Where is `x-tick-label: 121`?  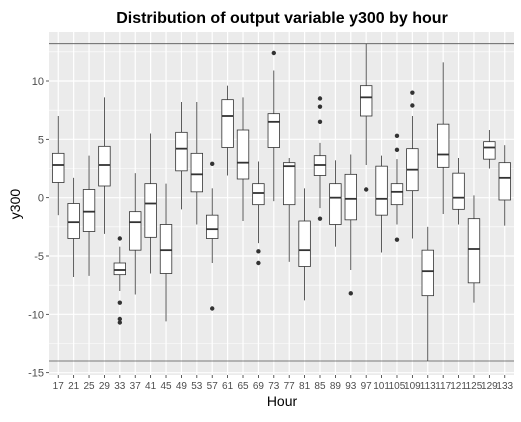 x-tick-label: 121 is located at coordinates (458, 386).